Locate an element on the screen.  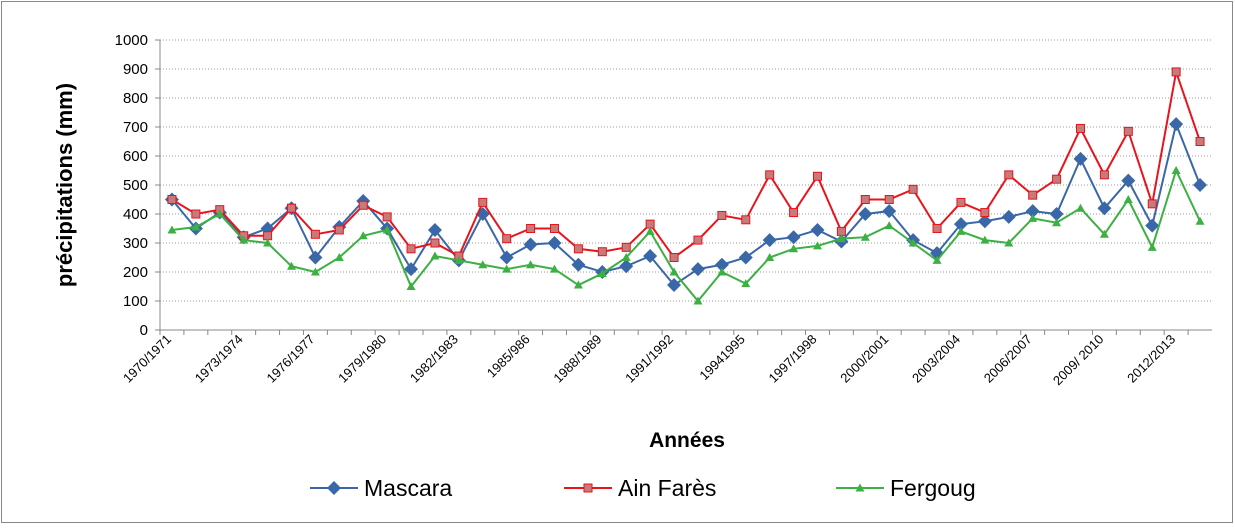
y-tick-label: 1000 is located at coordinates (131, 40).